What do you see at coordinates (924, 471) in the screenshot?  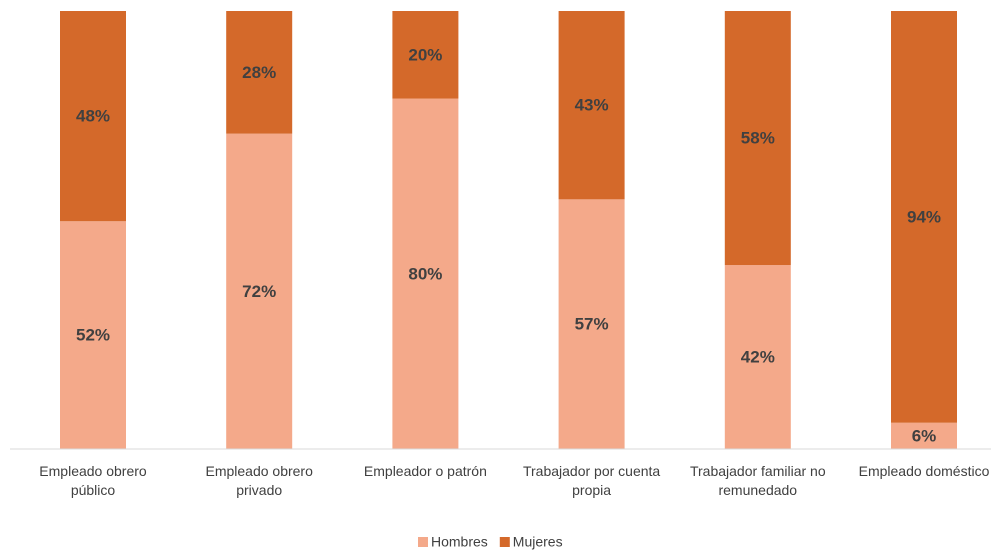 I see `x-tick-label: Empleado doméstico` at bounding box center [924, 471].